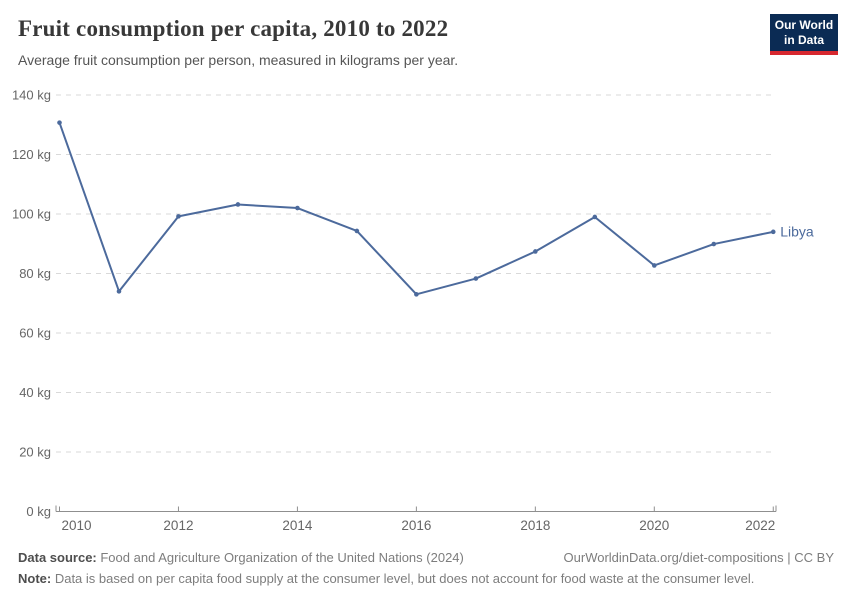  I want to click on x-tick-label: 2014, so click(297, 525).